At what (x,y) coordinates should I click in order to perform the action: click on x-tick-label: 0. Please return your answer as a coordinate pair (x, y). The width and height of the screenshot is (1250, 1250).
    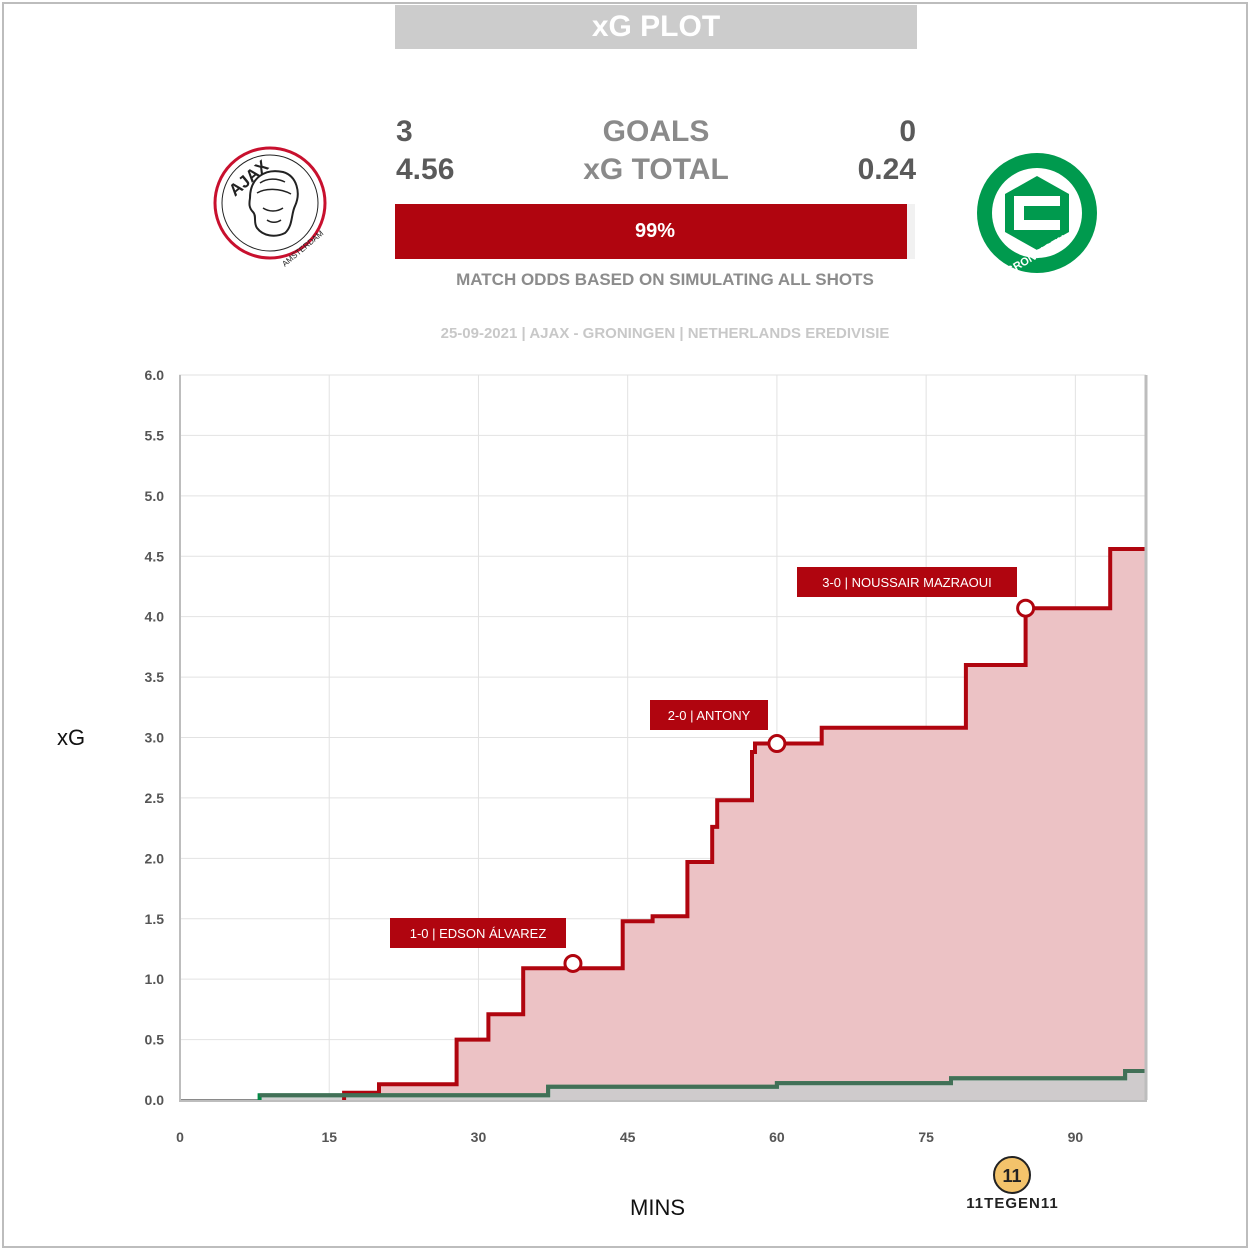
    Looking at the image, I should click on (180, 1137).